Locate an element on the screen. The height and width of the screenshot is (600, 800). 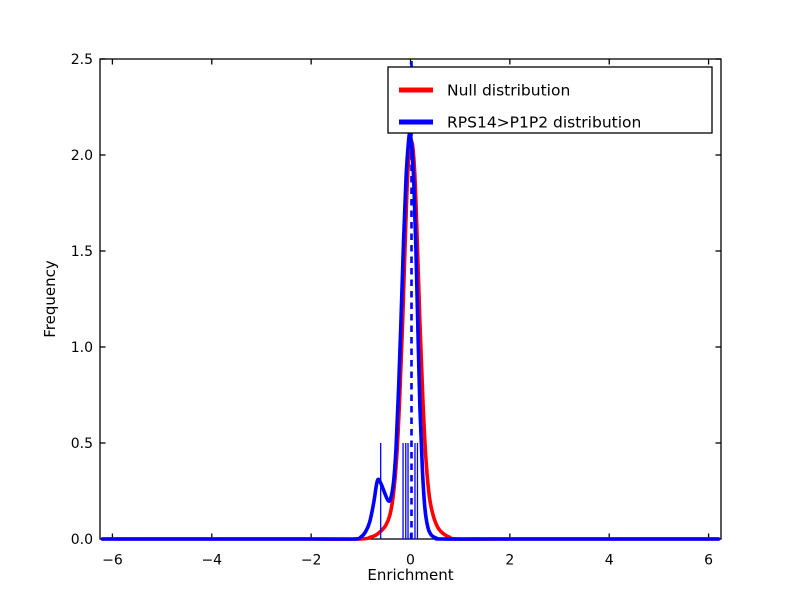
x-tick-label: 4 is located at coordinates (609, 561).